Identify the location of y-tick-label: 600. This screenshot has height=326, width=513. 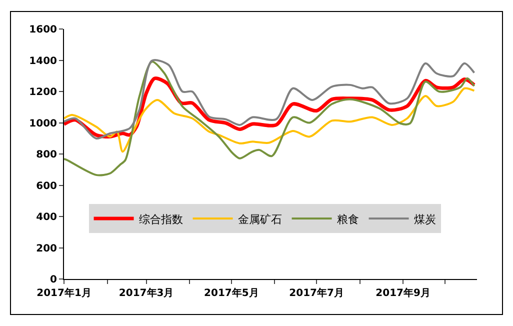
(47, 186).